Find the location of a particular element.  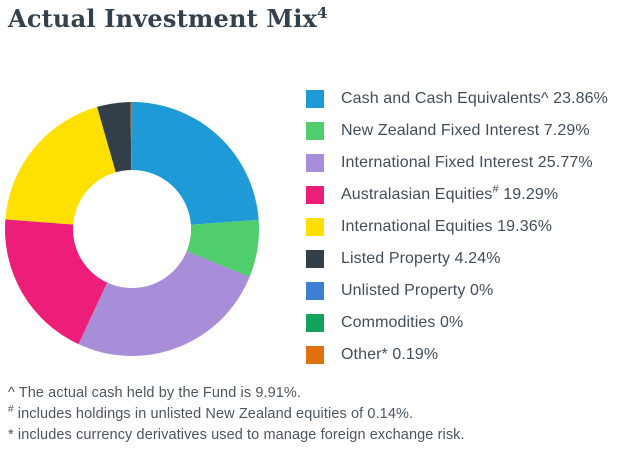

legend-label: Unlisted Property 0% is located at coordinates (417, 290).